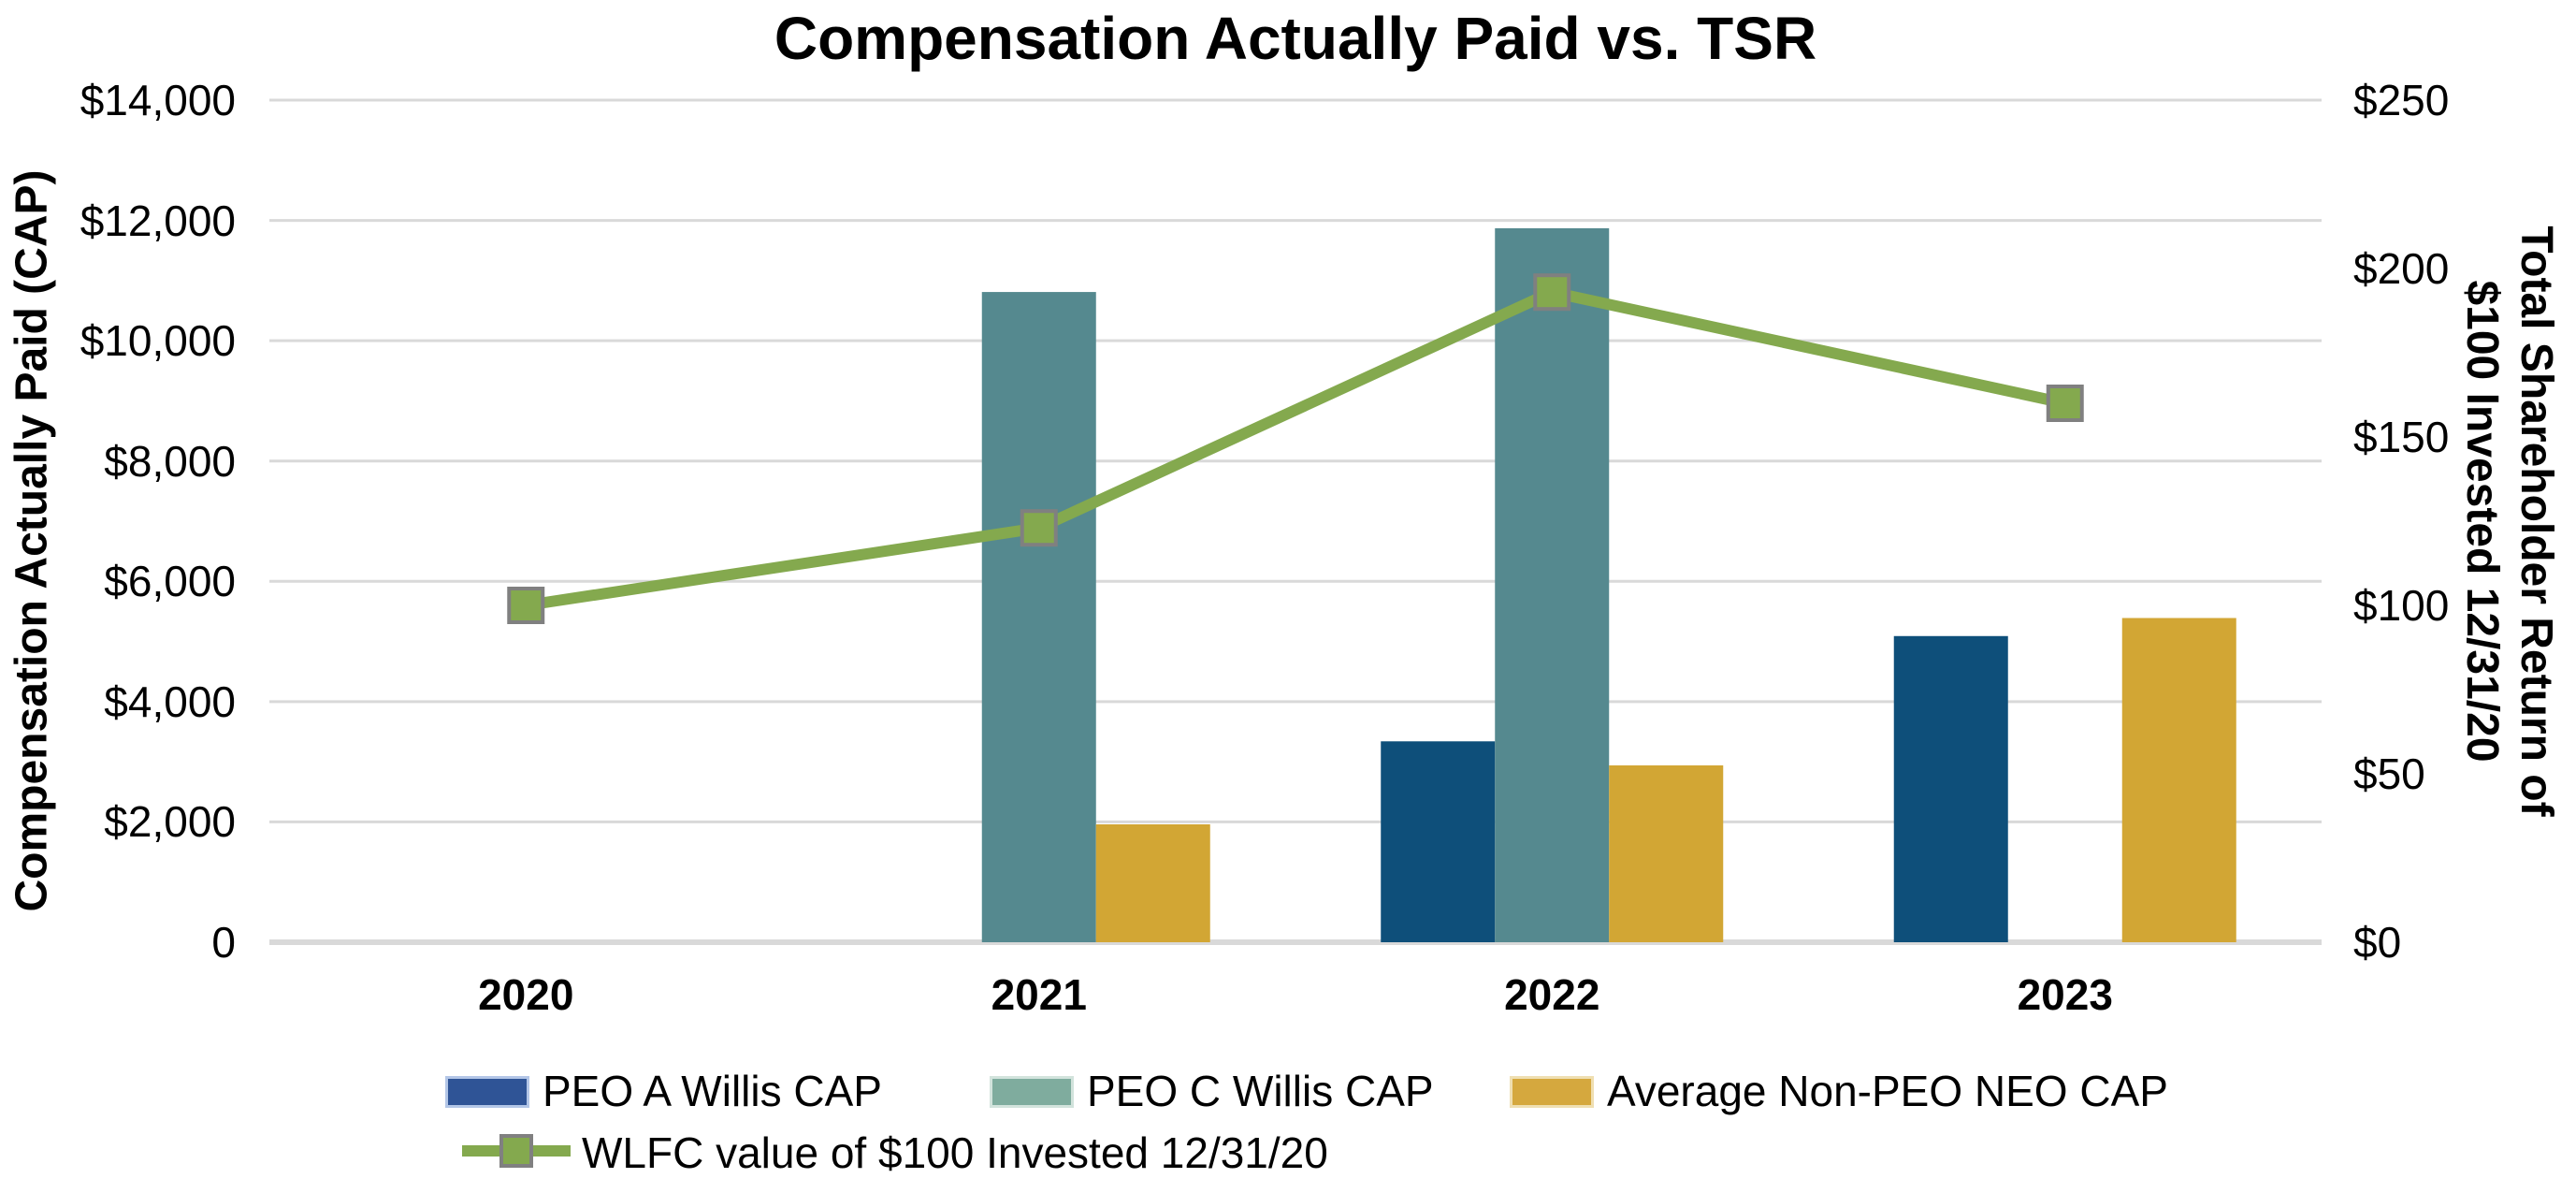 This screenshot has width=2576, height=1193. What do you see at coordinates (526, 605) in the screenshot?
I see `tsr-marker-2020` at bounding box center [526, 605].